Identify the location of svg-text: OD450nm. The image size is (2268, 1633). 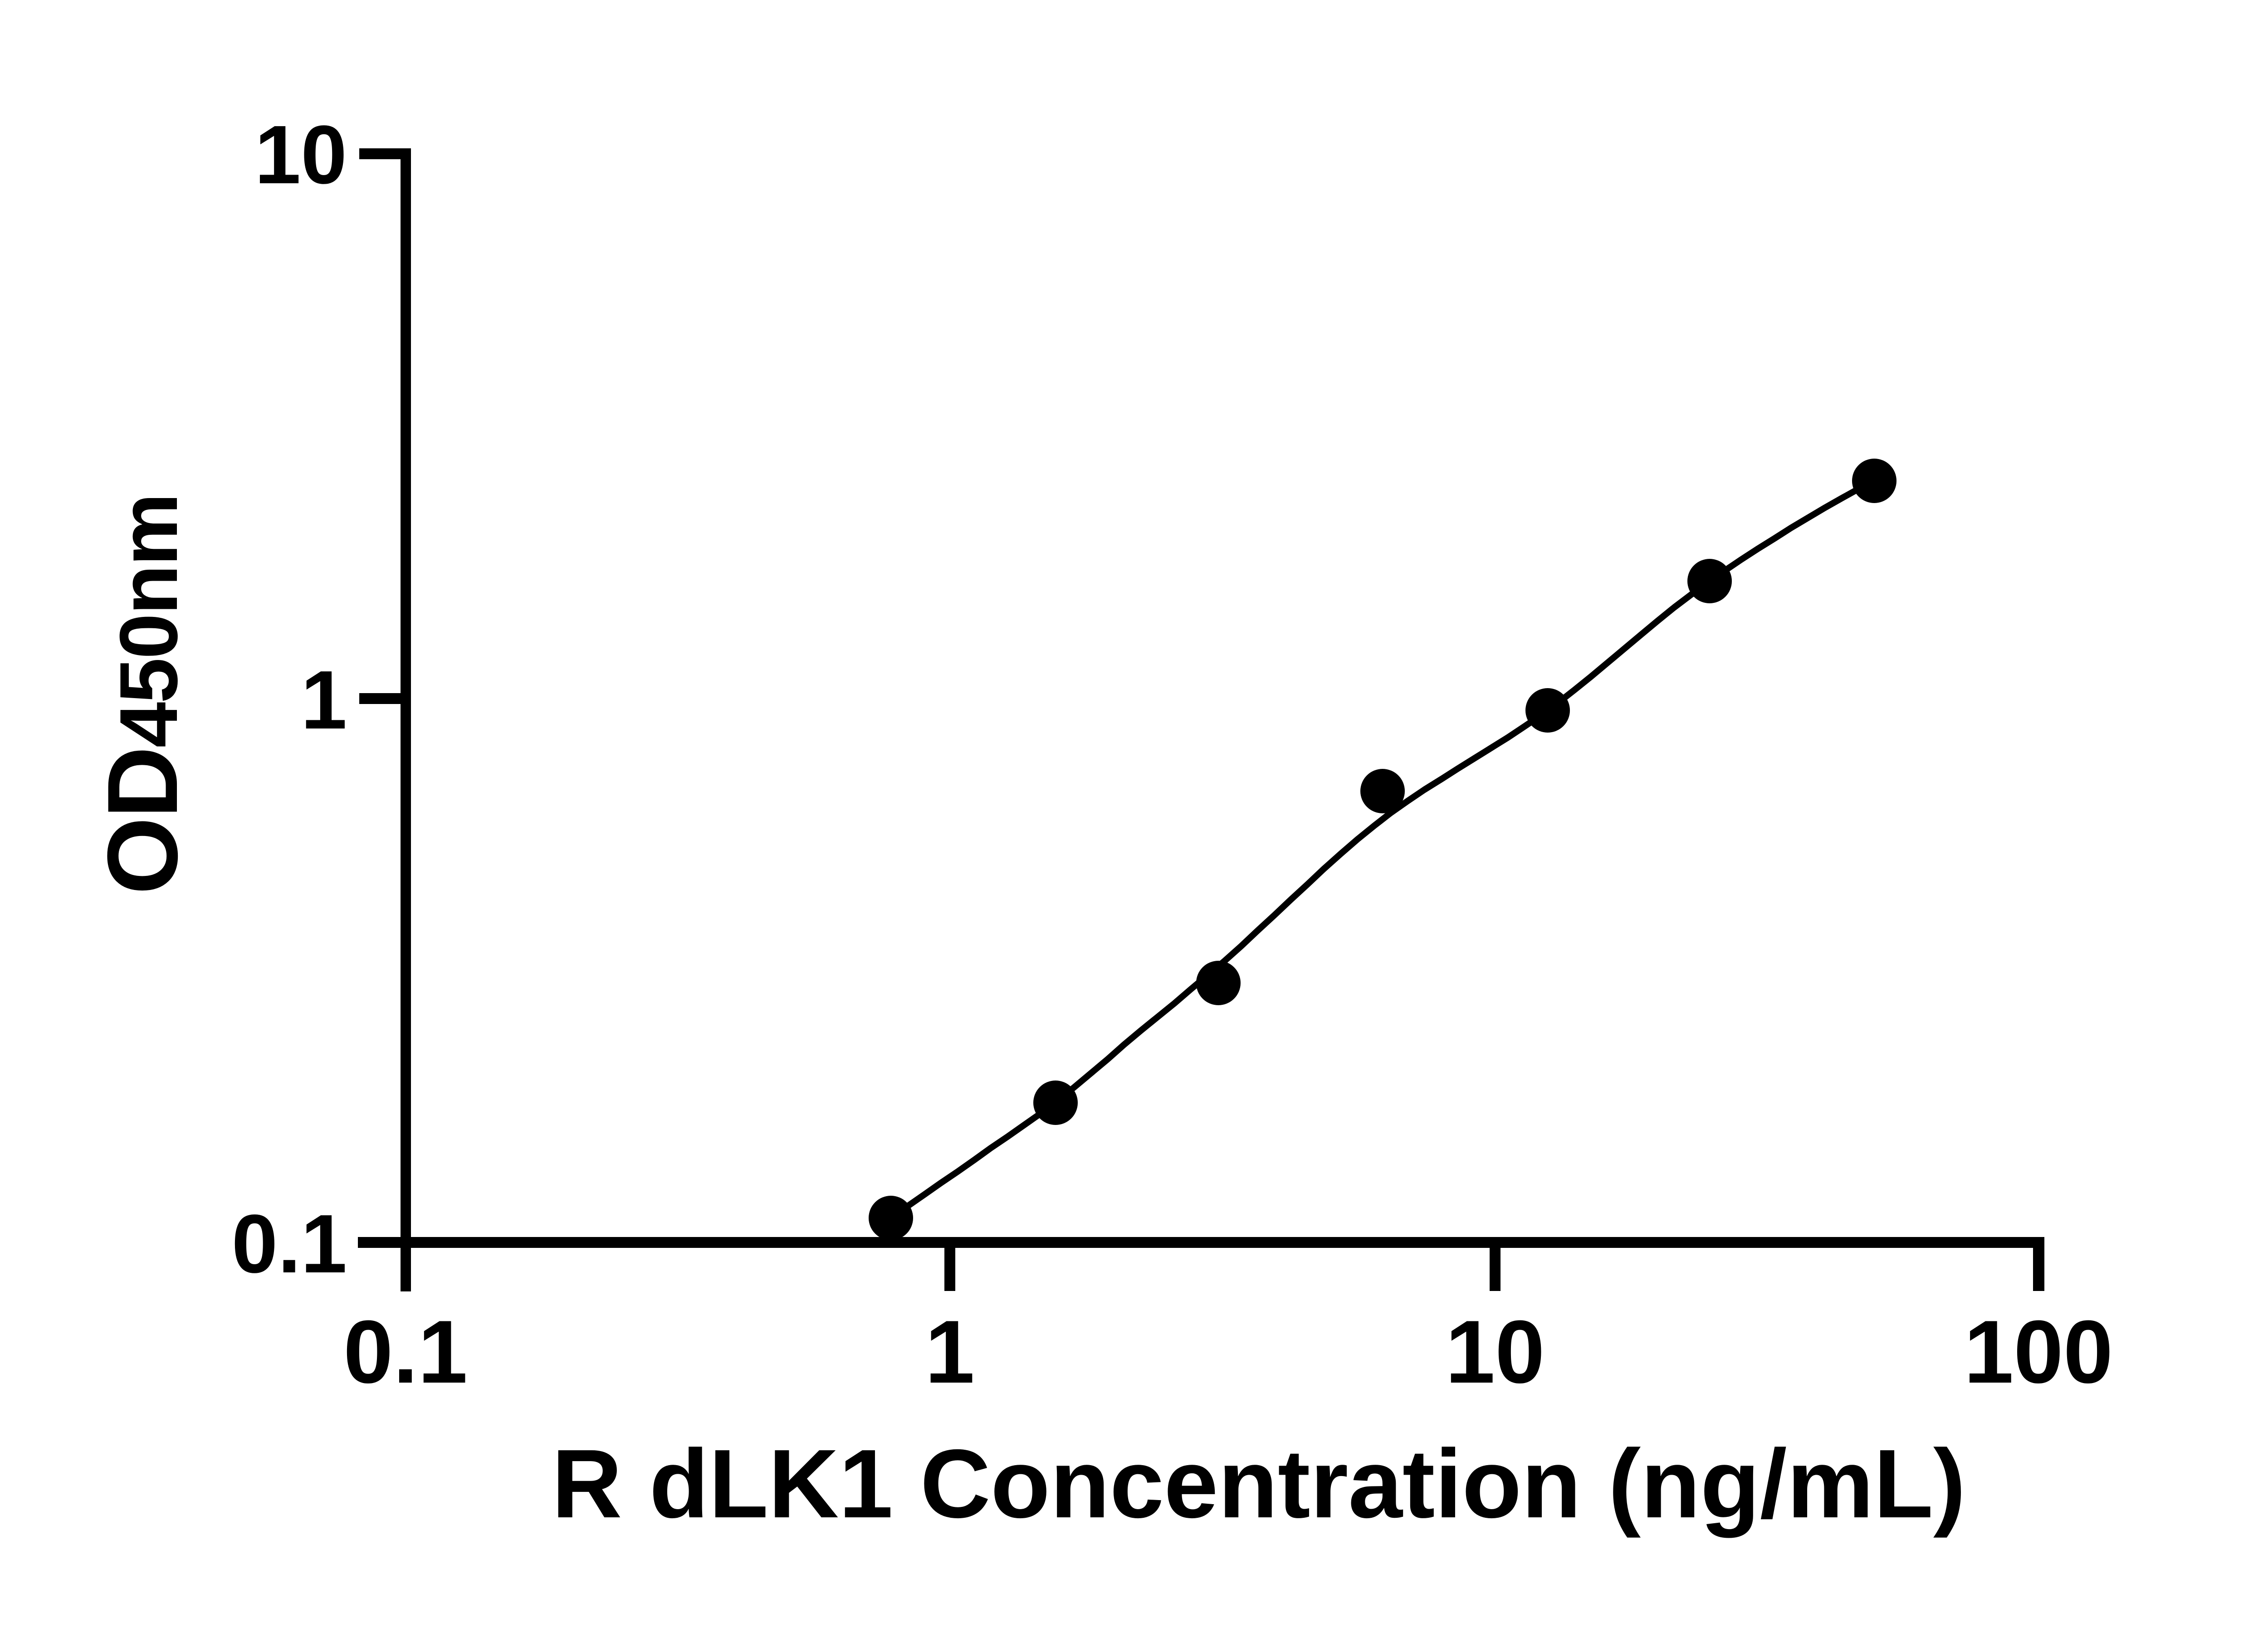
(143, 694).